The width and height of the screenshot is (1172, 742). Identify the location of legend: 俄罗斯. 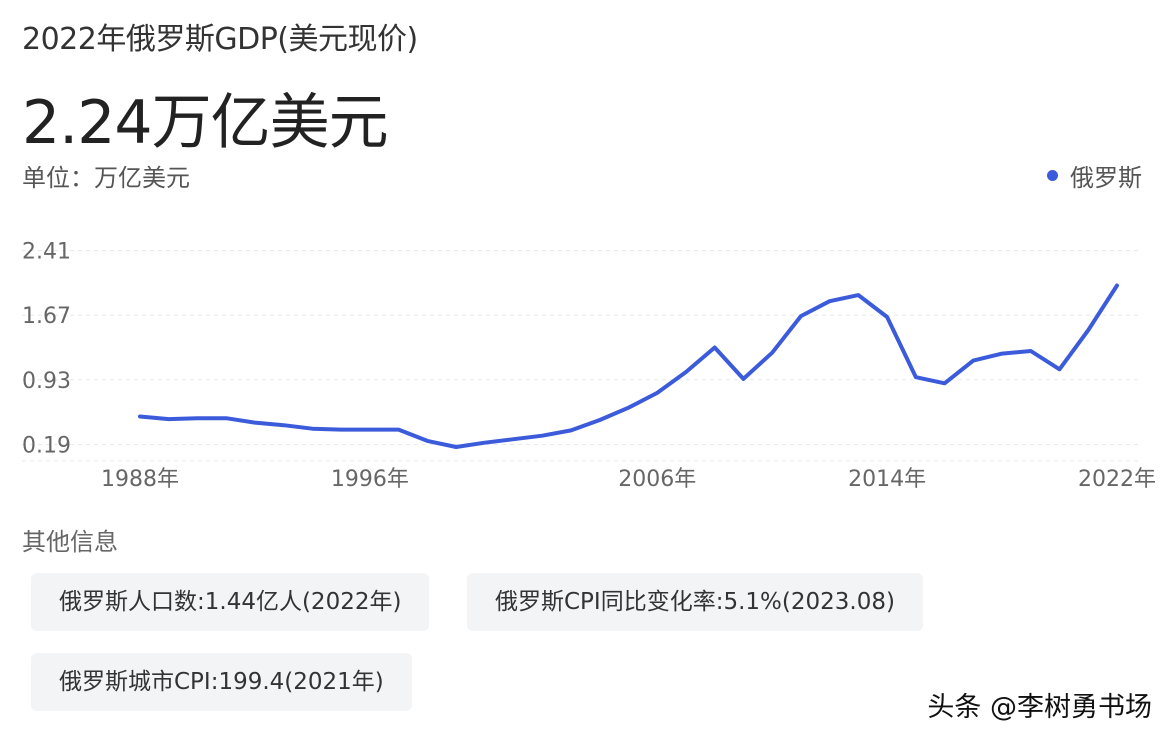
(1094, 175).